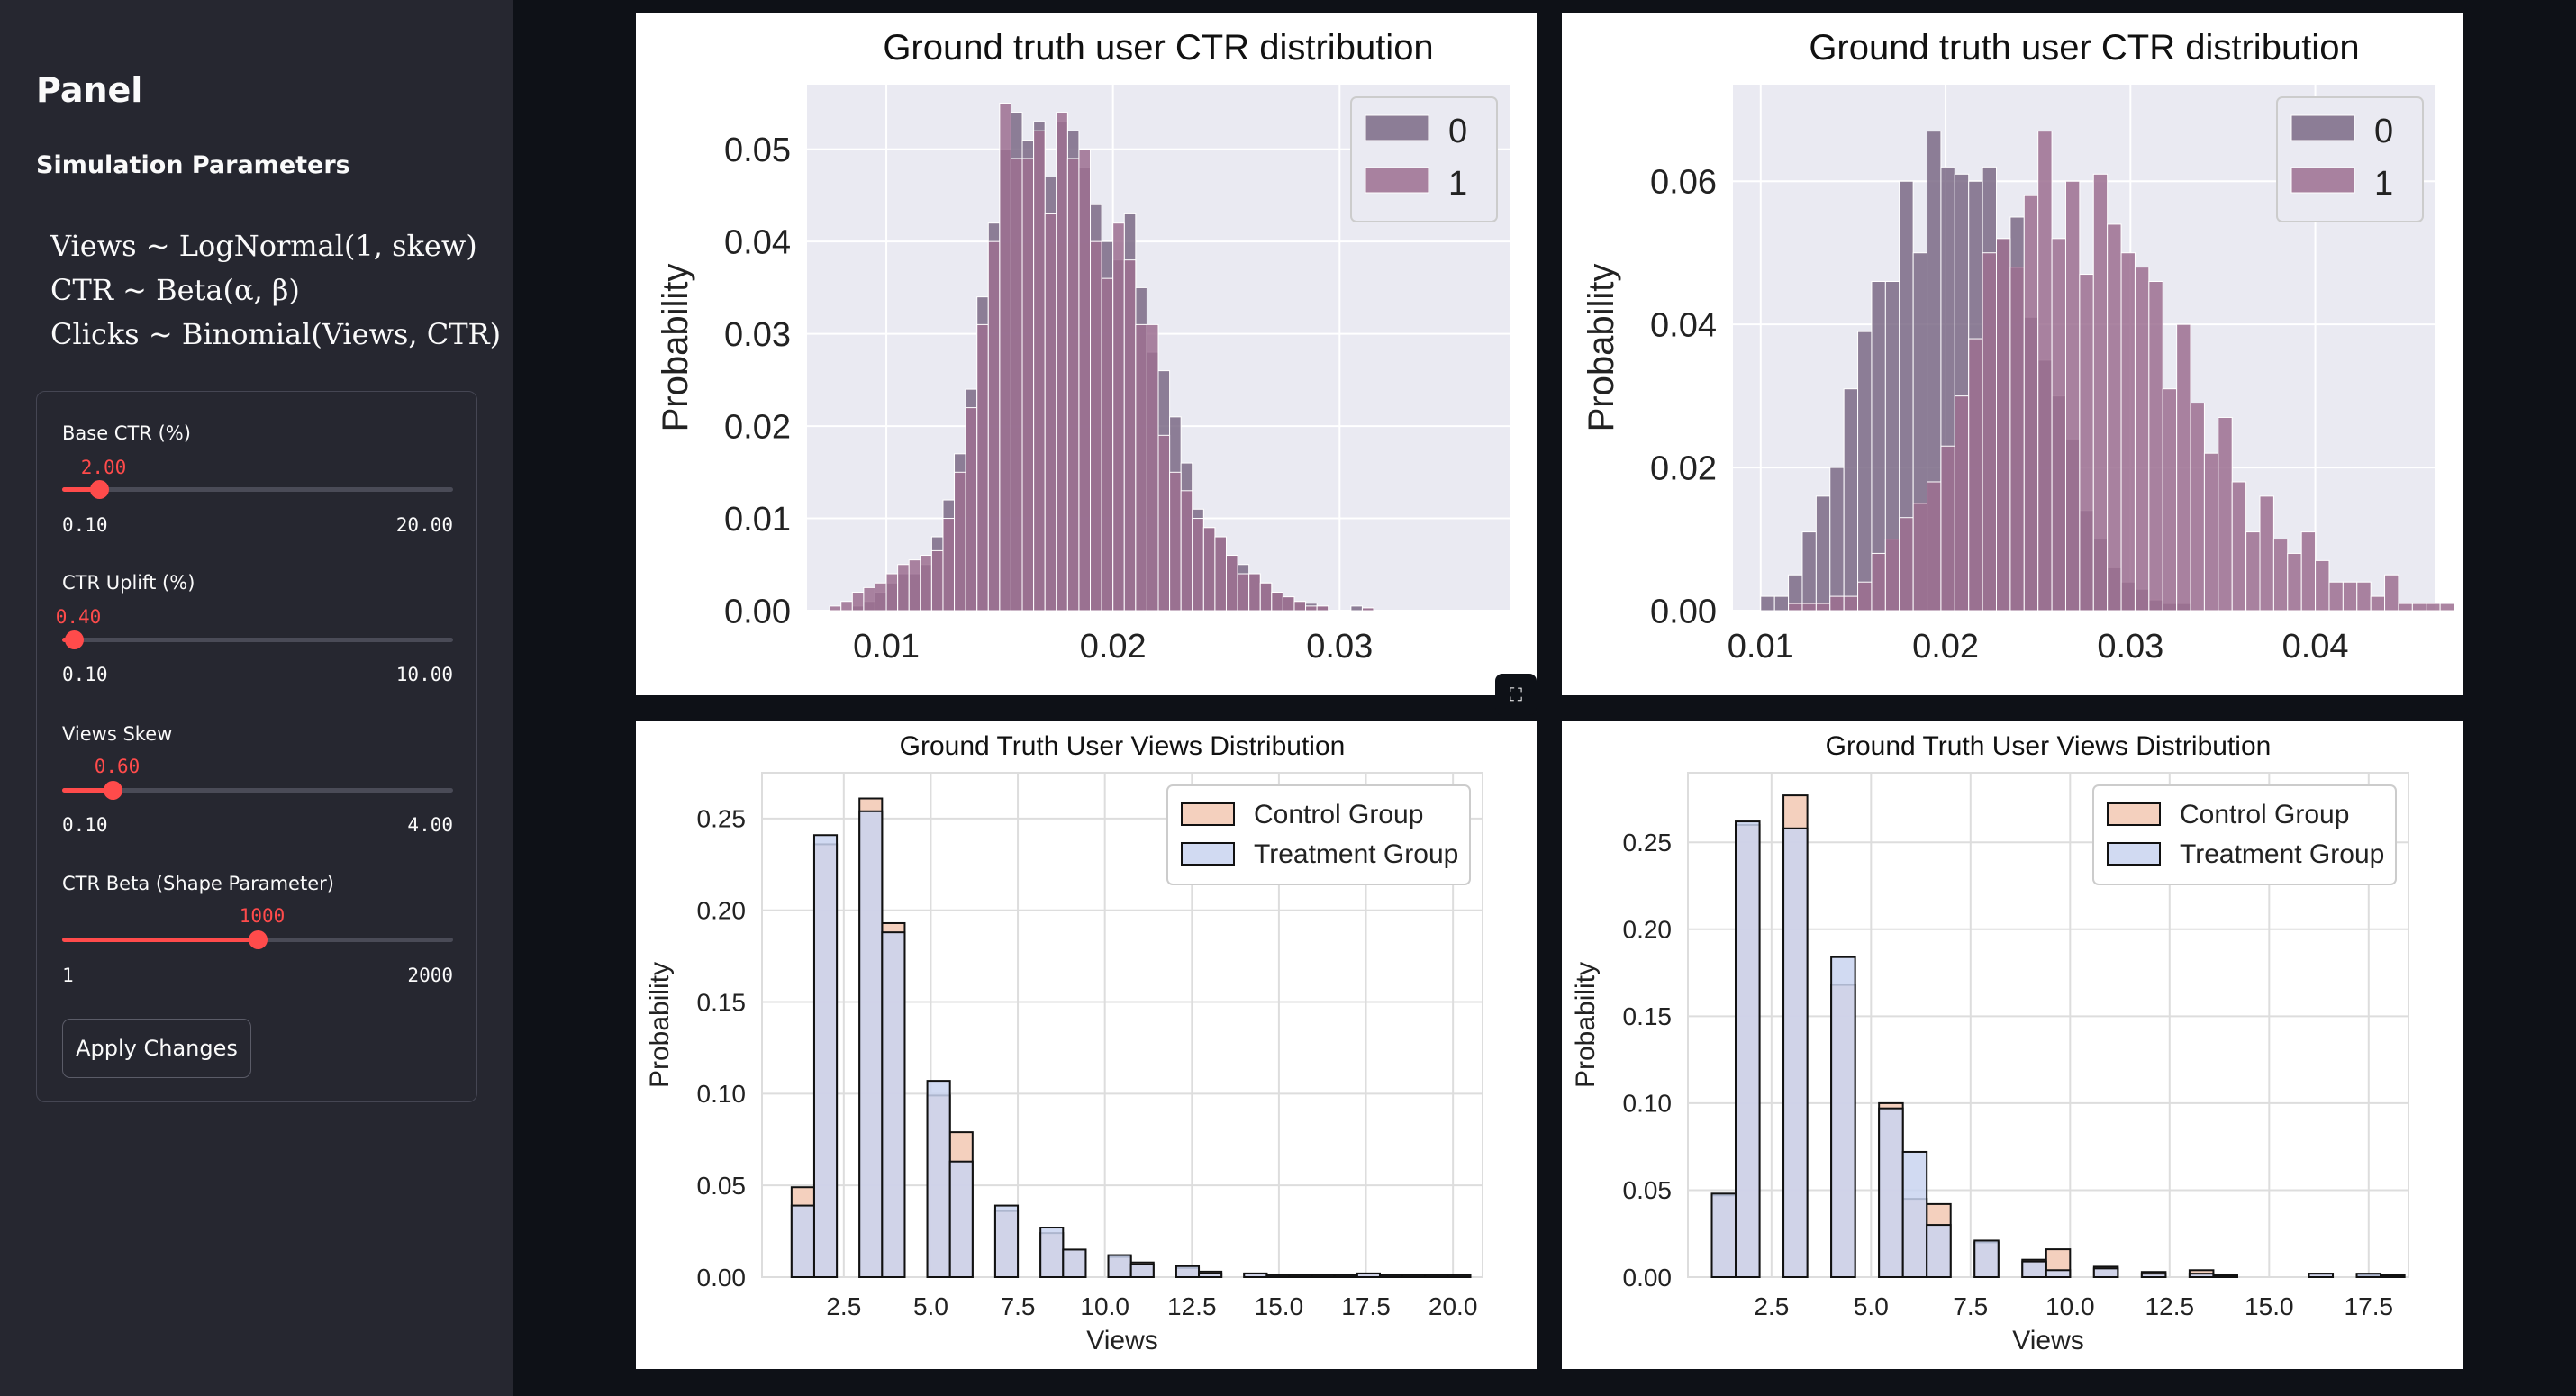 The image size is (2576, 1396). I want to click on y-tick-label: 0.04, so click(1683, 325).